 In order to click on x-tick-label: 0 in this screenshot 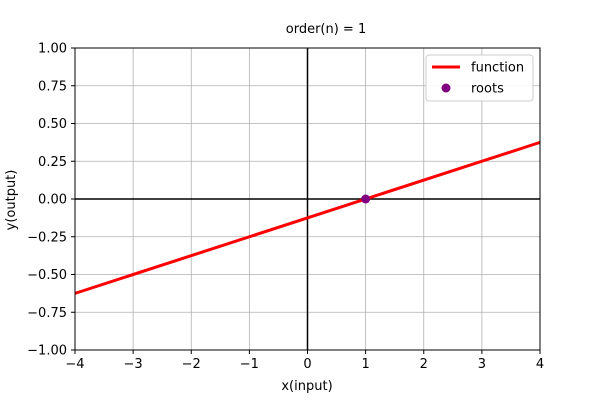, I will do `click(307, 364)`.